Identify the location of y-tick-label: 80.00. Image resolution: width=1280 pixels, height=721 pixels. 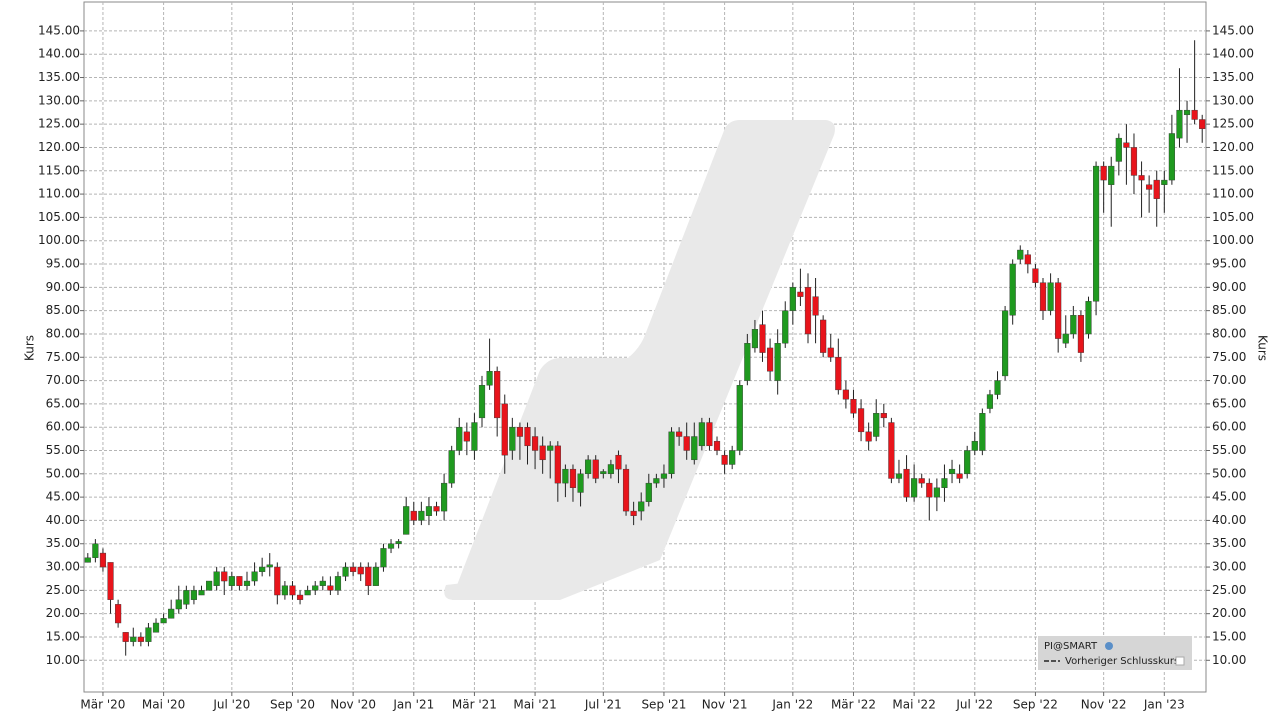
(63, 333).